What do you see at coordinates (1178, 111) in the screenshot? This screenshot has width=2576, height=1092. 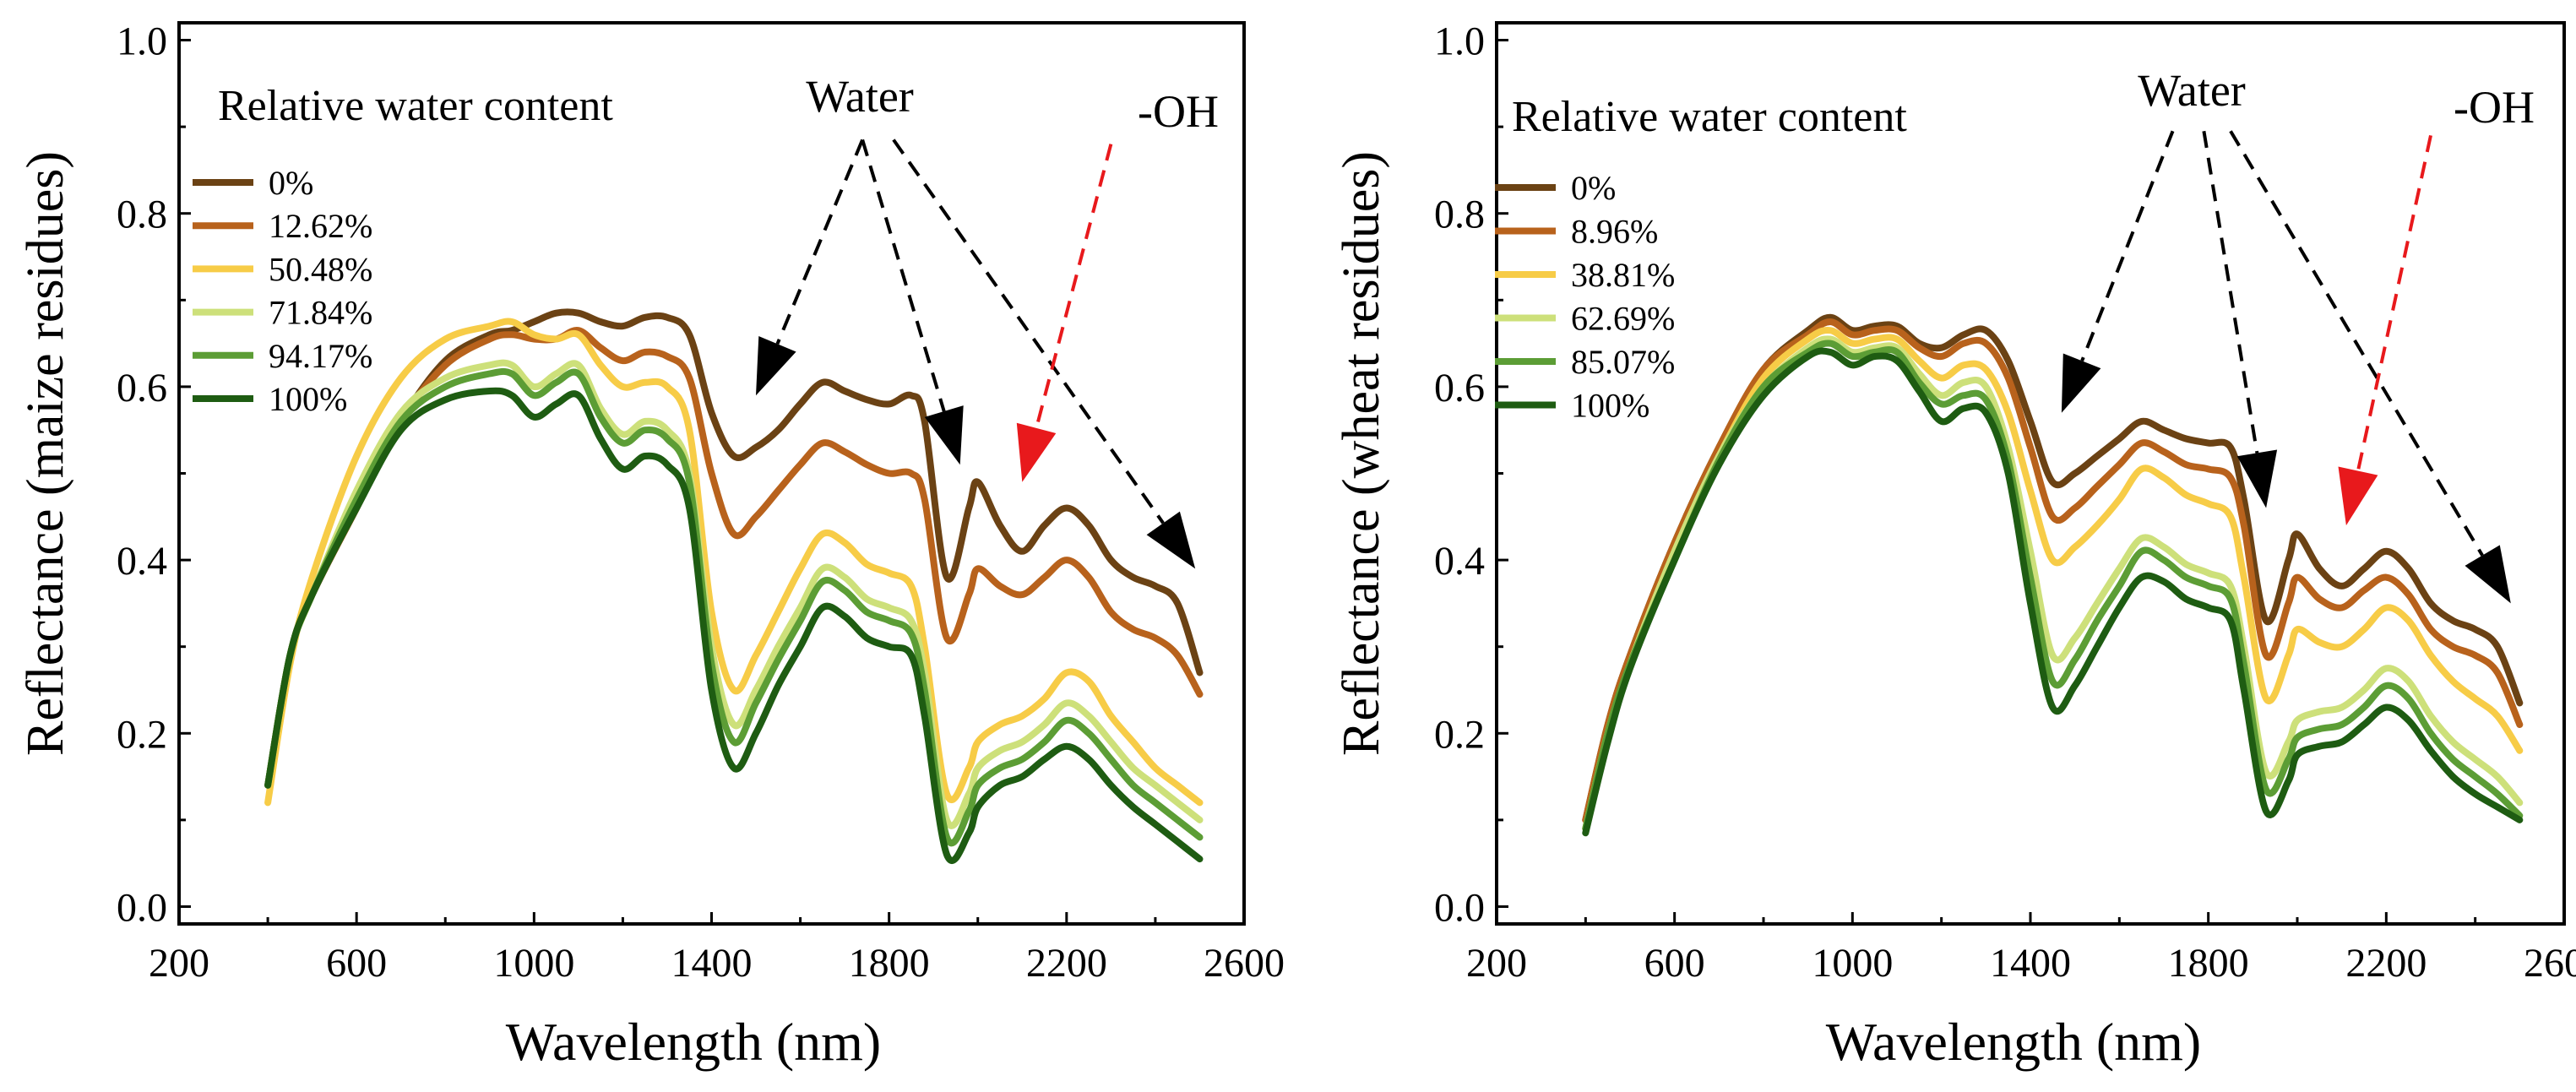 I see `maize-oh-label: -OH` at bounding box center [1178, 111].